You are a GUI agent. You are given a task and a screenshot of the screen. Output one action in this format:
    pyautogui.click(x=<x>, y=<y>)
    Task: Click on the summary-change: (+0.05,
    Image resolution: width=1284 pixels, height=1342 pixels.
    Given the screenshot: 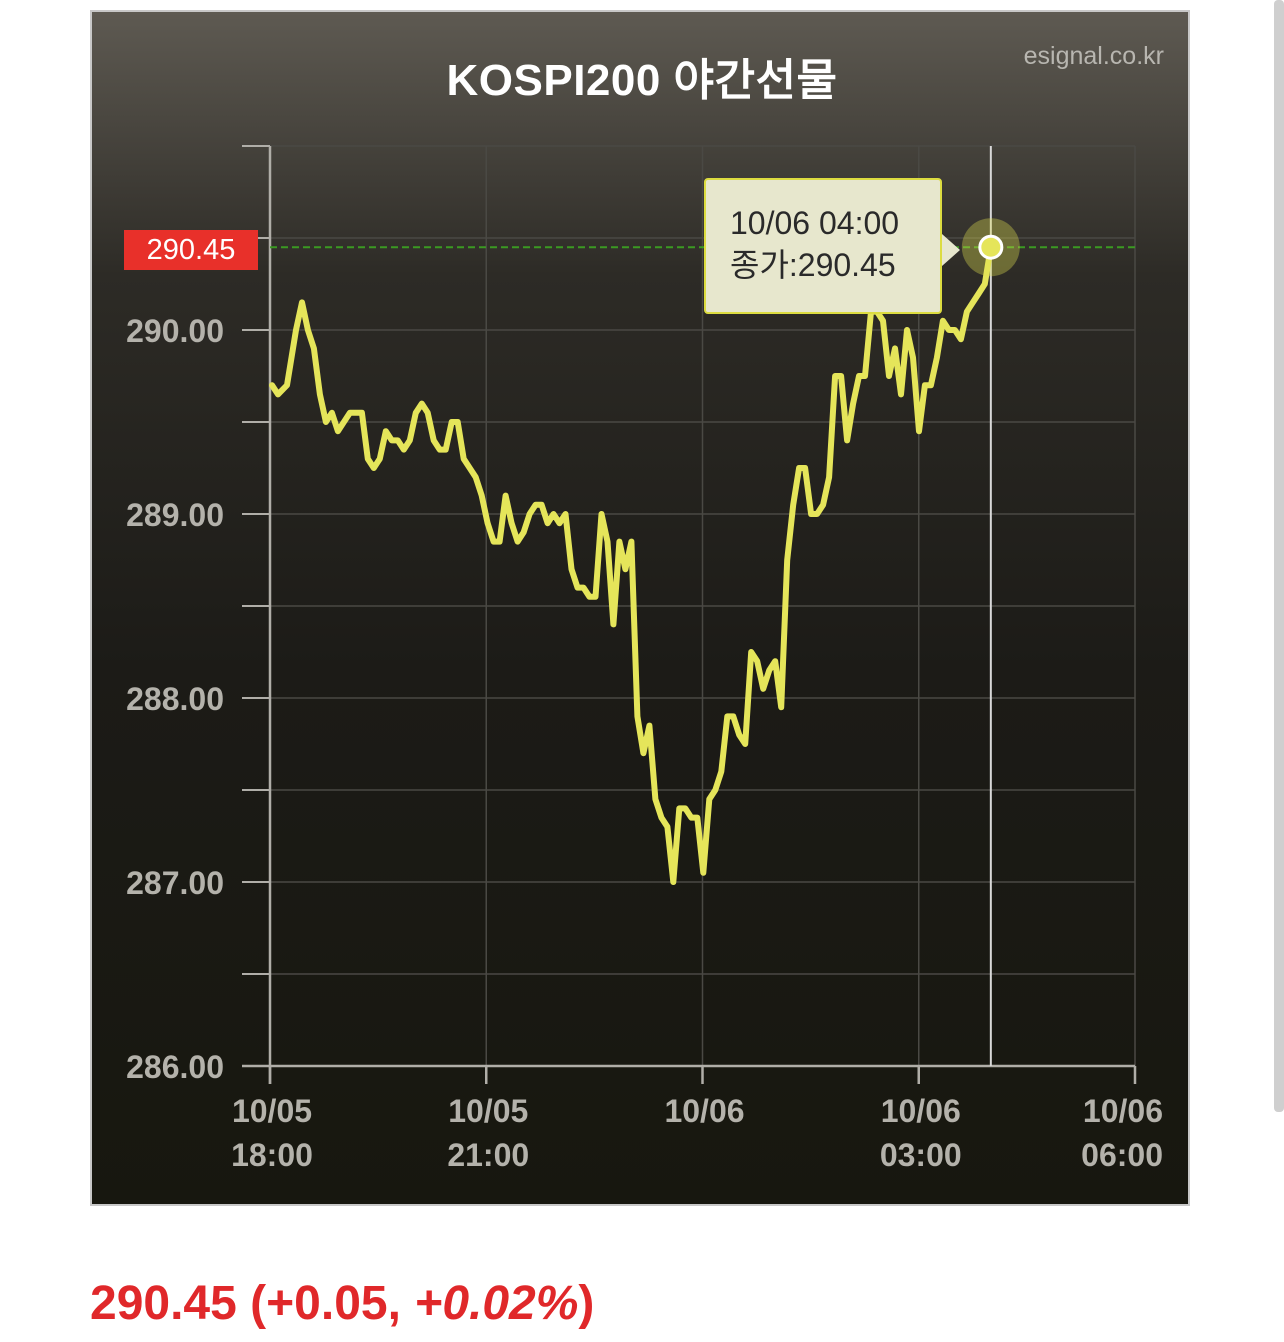 What is the action you would take?
    pyautogui.click(x=325, y=1303)
    